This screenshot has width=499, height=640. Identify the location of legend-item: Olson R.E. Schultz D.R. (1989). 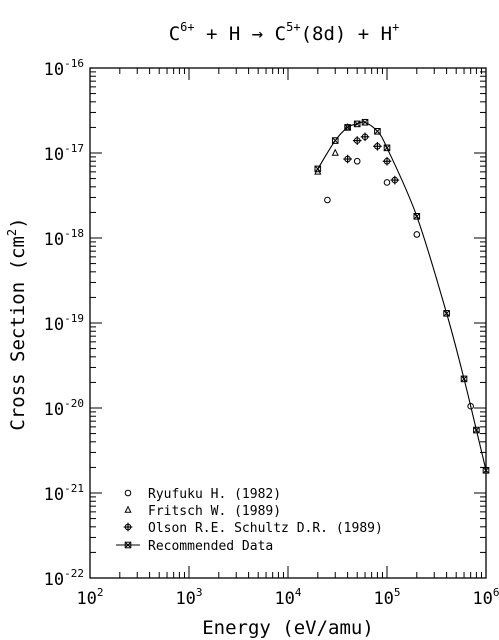
(253, 528).